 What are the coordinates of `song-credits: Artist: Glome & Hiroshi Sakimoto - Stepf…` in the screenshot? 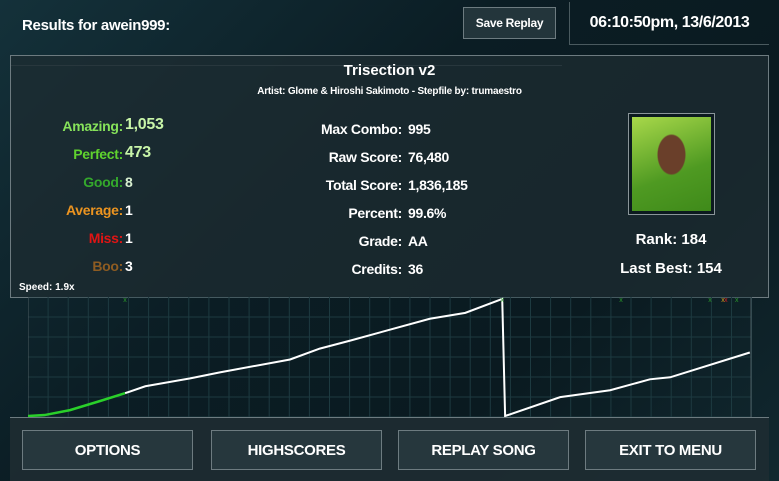 It's located at (389, 91).